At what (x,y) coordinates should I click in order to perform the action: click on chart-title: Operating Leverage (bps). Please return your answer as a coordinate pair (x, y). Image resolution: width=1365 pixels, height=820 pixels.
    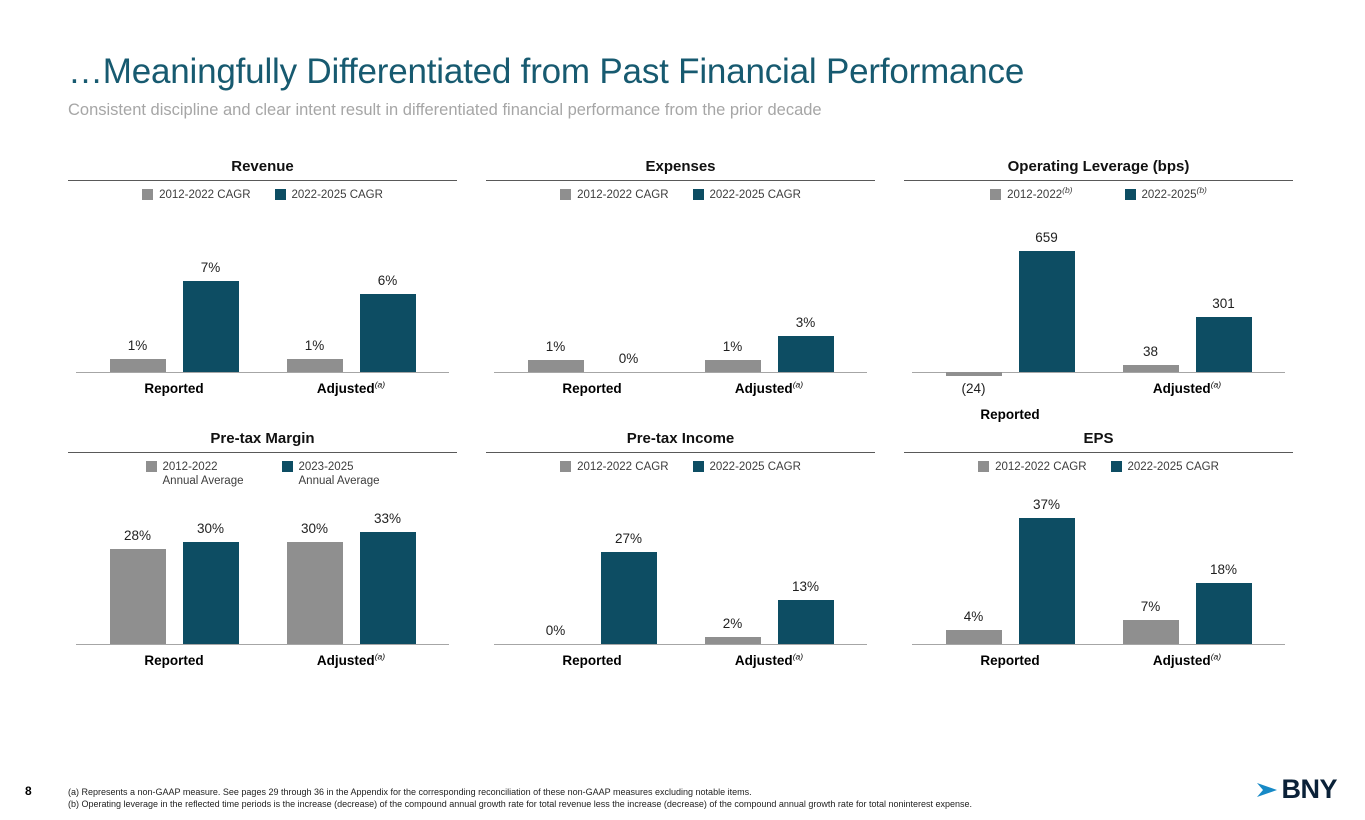
    Looking at the image, I should click on (1098, 167).